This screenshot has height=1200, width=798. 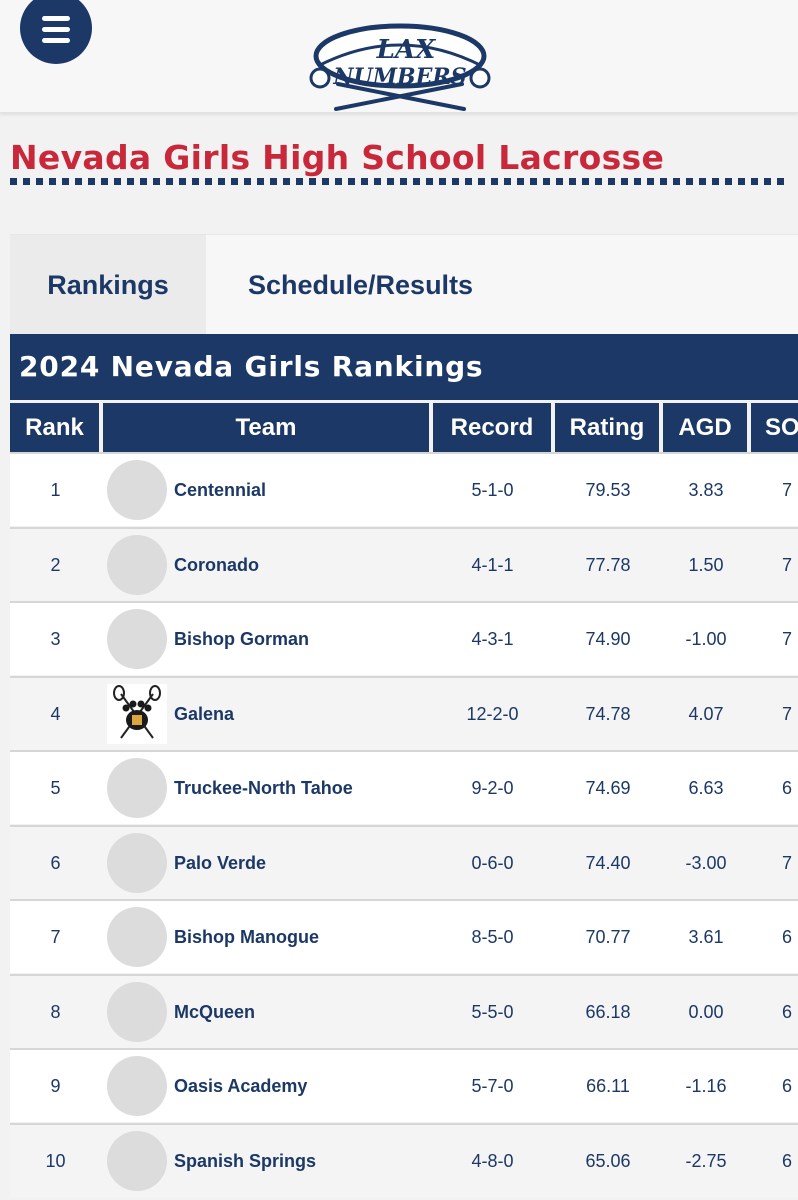 What do you see at coordinates (404, 787) in the screenshot?
I see `table-row: 5 Truckee-North Tahoe 9-2-0 74.69 6.63 6` at bounding box center [404, 787].